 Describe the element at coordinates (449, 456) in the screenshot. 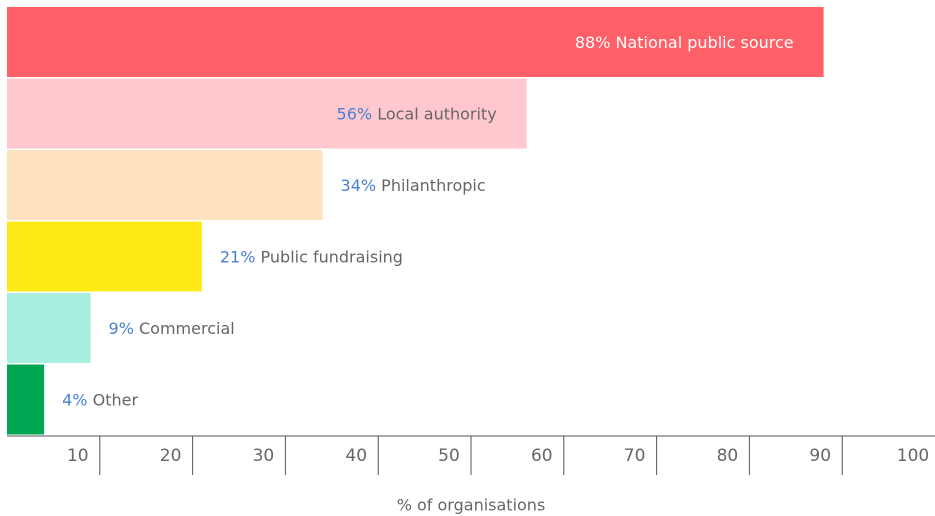

I see `x-tick-label: 50` at that location.